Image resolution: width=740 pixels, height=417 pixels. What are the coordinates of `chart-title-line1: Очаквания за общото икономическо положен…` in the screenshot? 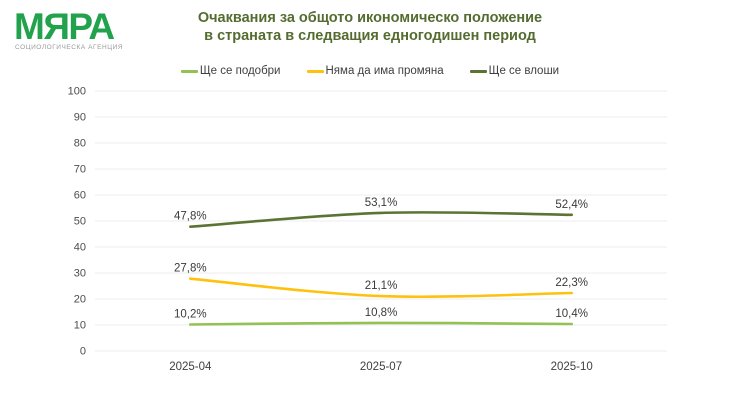 It's located at (370, 18).